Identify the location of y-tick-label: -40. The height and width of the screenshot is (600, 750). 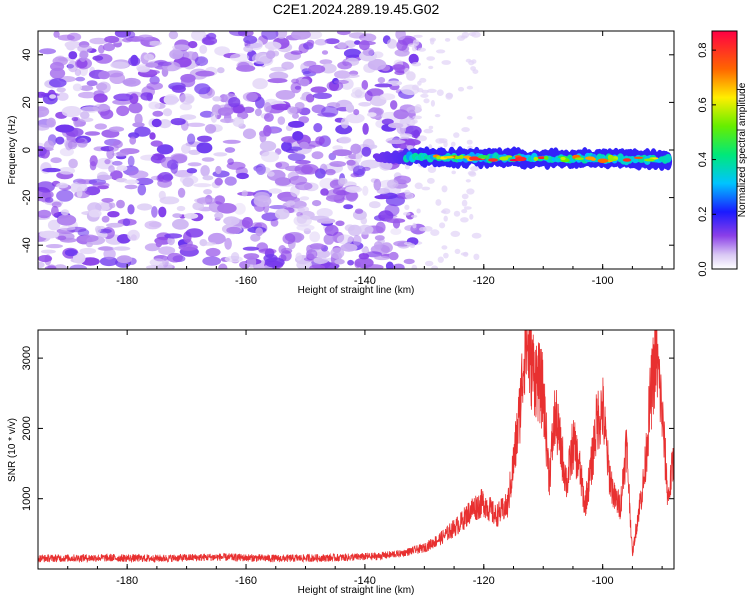
(27, 245).